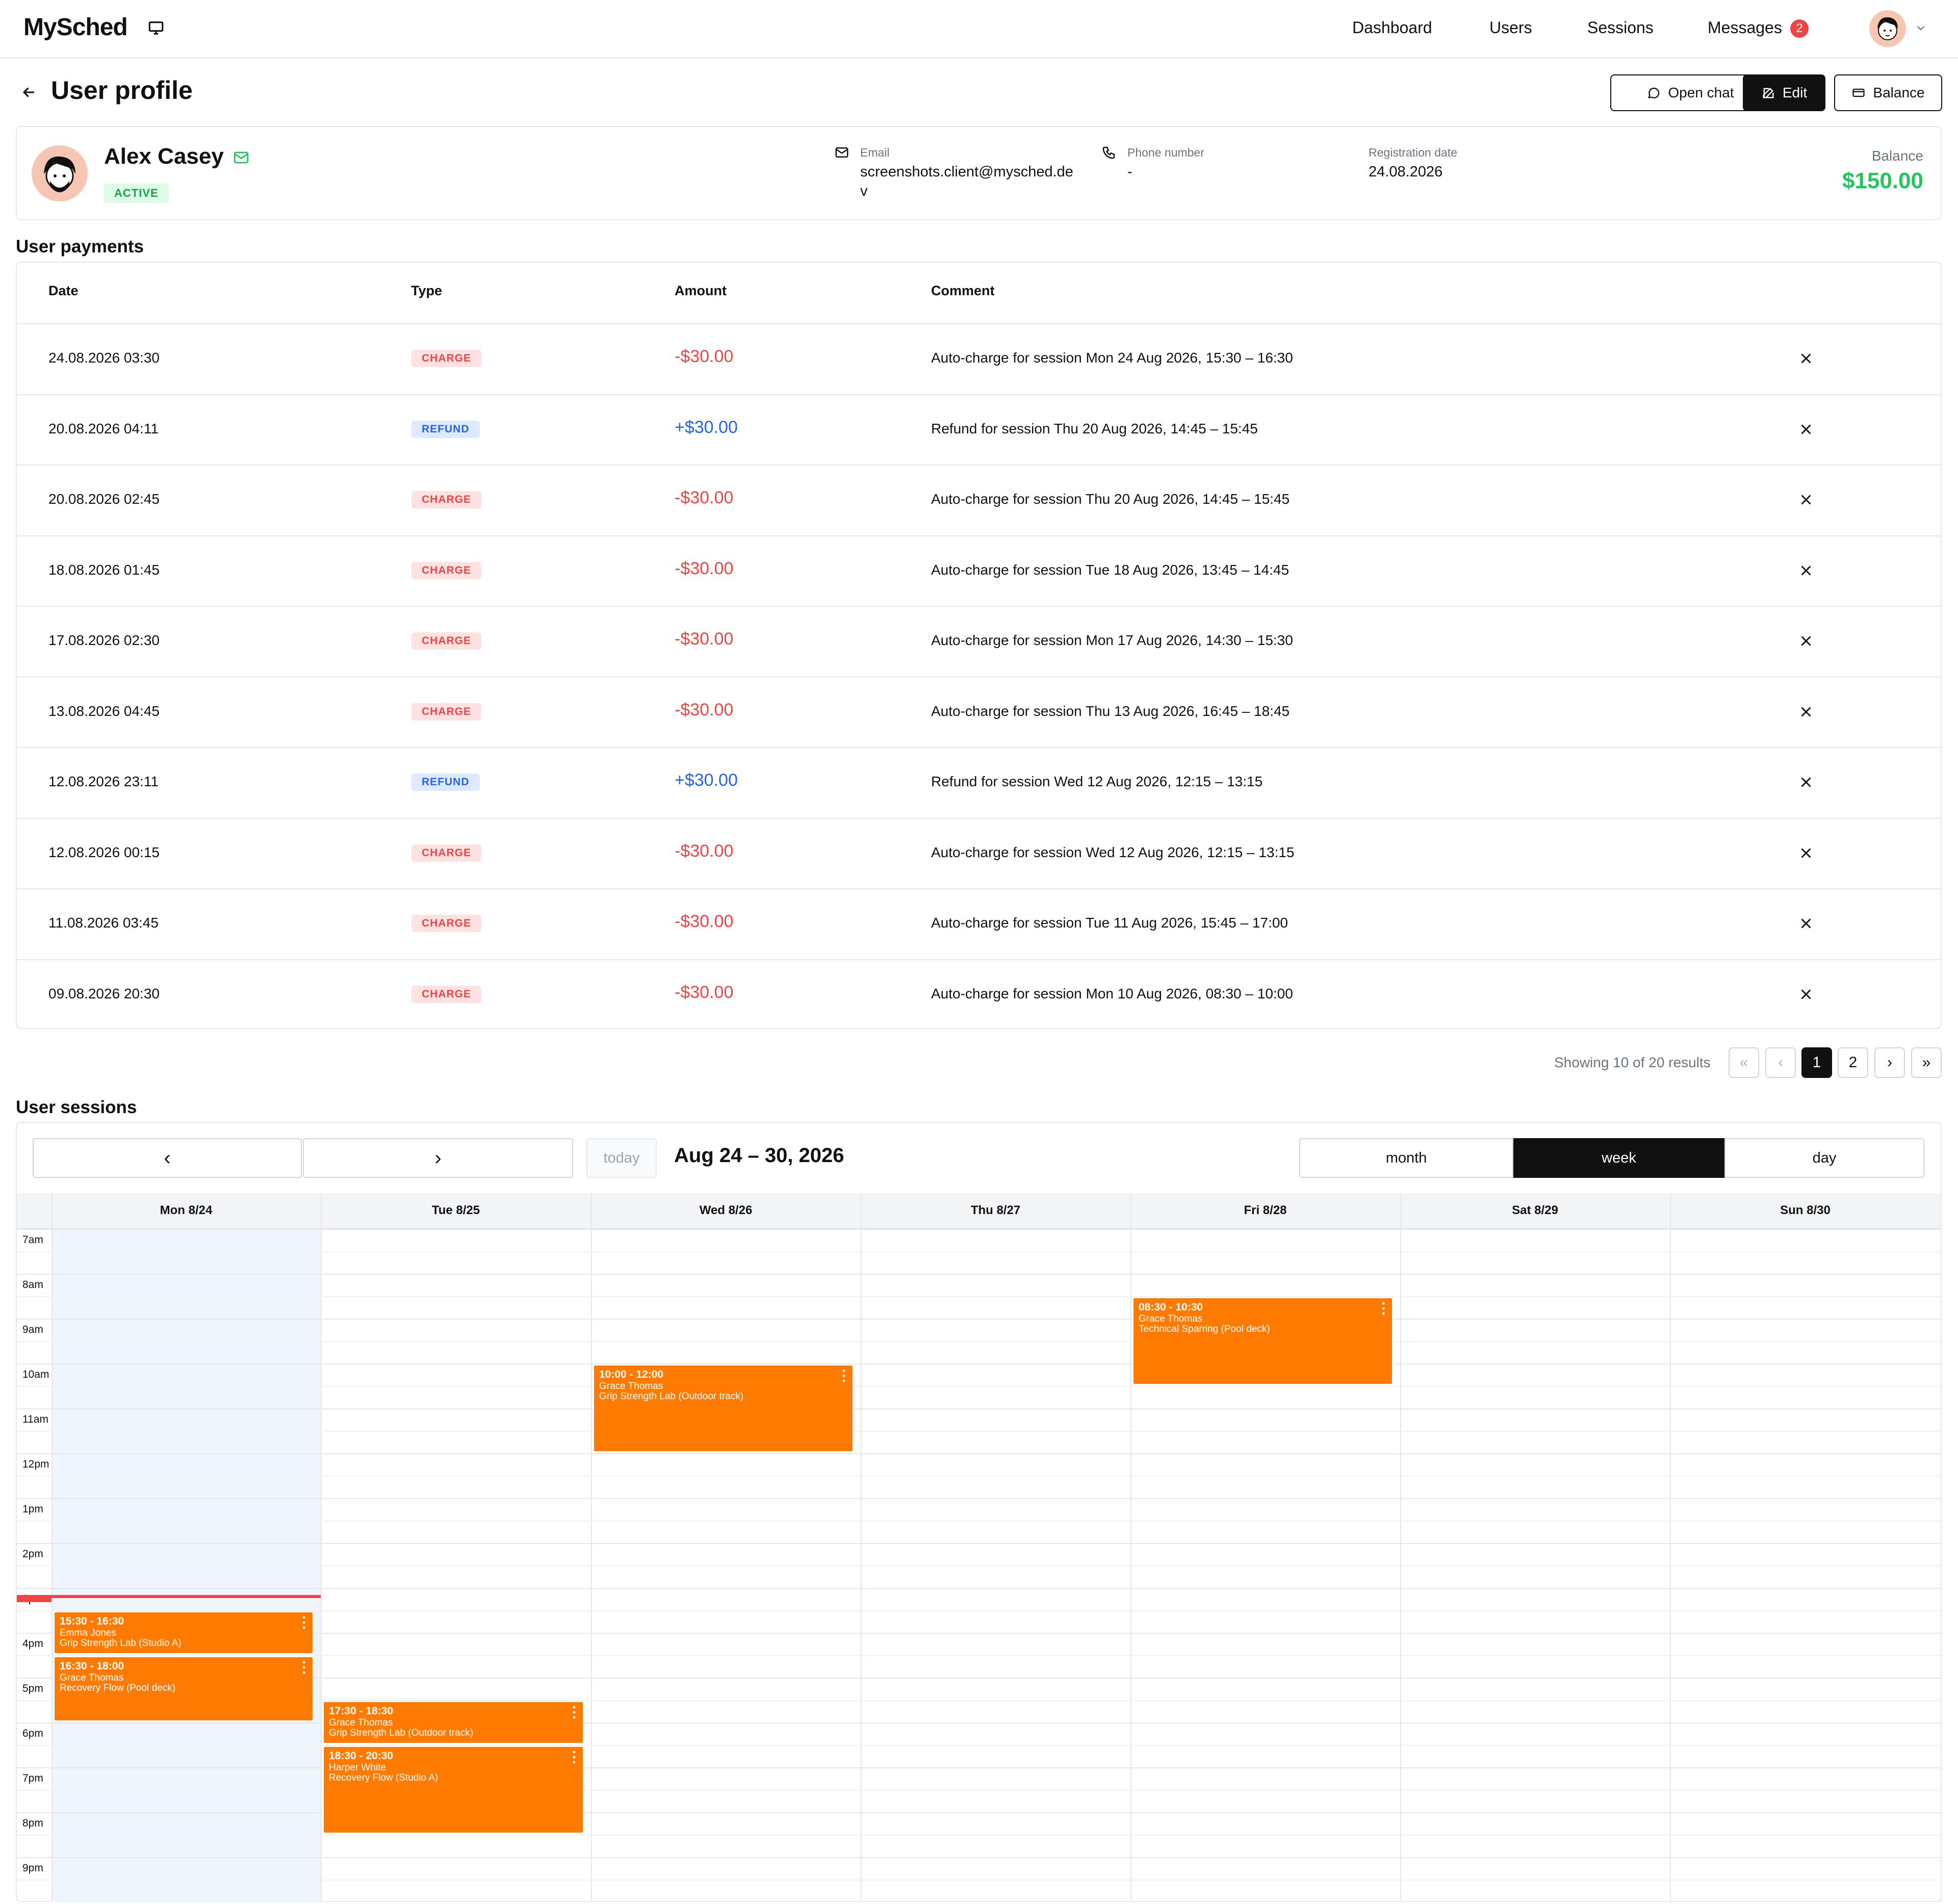 The image size is (1958, 1904). Describe the element at coordinates (1510, 27) in the screenshot. I see `nav-users: Users` at that location.